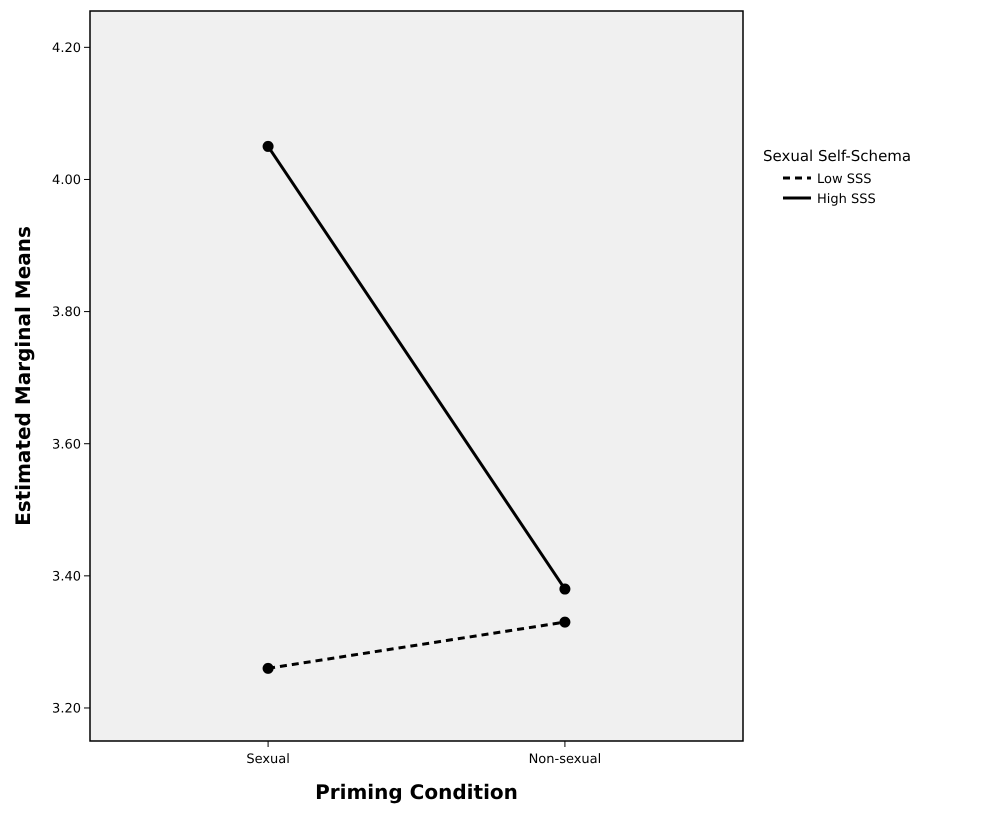  What do you see at coordinates (66, 444) in the screenshot?
I see `y-tick-label: 3.60` at bounding box center [66, 444].